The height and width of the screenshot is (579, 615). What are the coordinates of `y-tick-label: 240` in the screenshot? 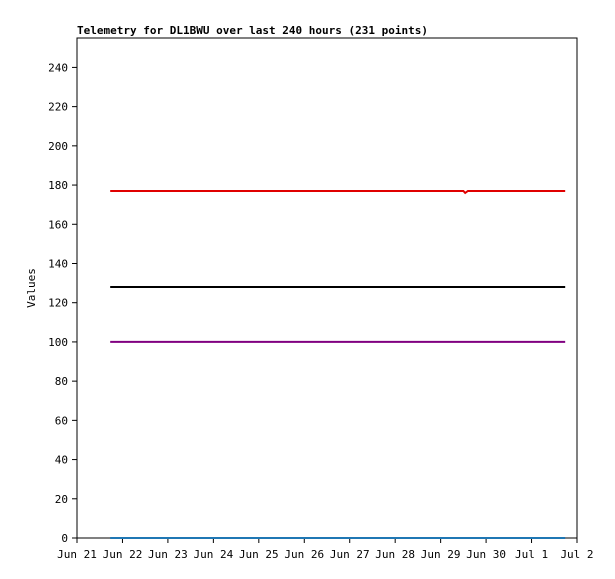 It's located at (58, 67).